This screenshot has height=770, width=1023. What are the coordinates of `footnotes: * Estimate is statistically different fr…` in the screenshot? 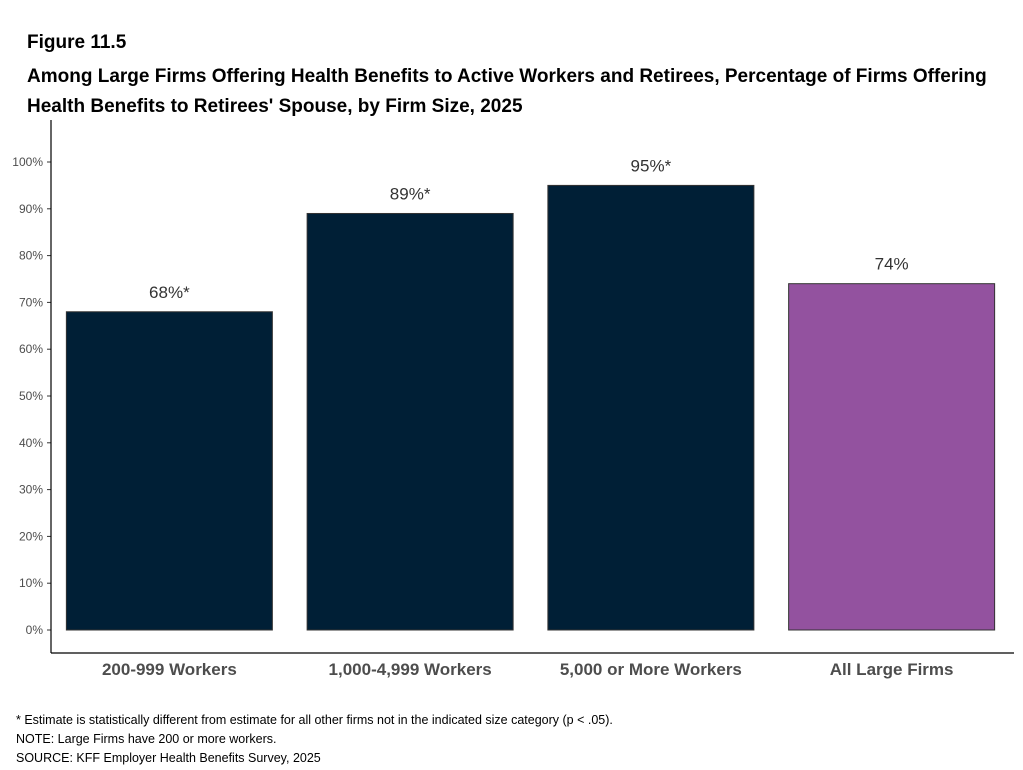 It's located at (314, 739).